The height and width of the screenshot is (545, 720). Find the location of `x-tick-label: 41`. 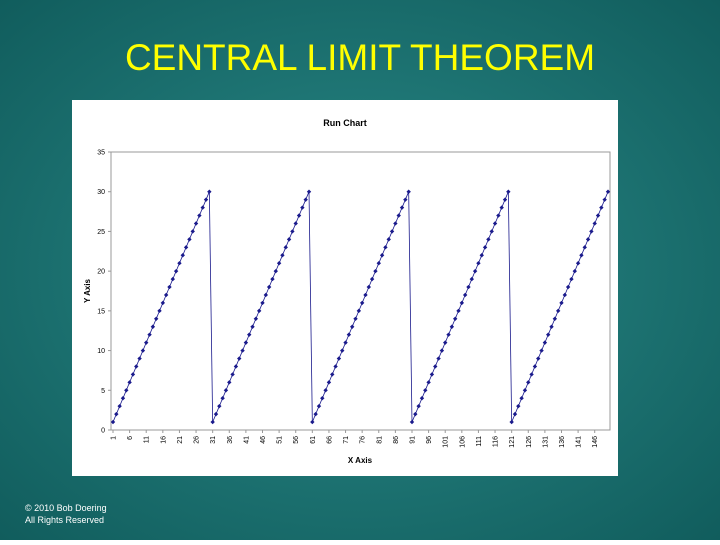

x-tick-label: 41 is located at coordinates (246, 440).